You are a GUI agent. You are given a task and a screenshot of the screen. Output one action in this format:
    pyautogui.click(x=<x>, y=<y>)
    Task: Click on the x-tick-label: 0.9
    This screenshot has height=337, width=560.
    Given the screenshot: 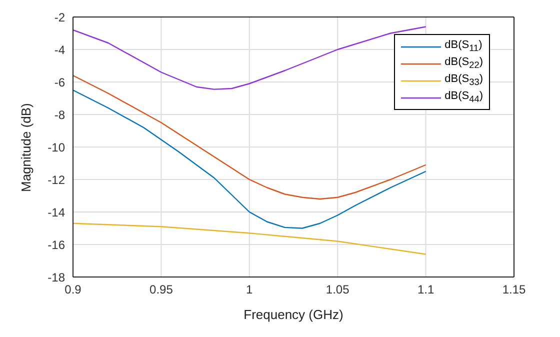 What is the action you would take?
    pyautogui.click(x=73, y=289)
    